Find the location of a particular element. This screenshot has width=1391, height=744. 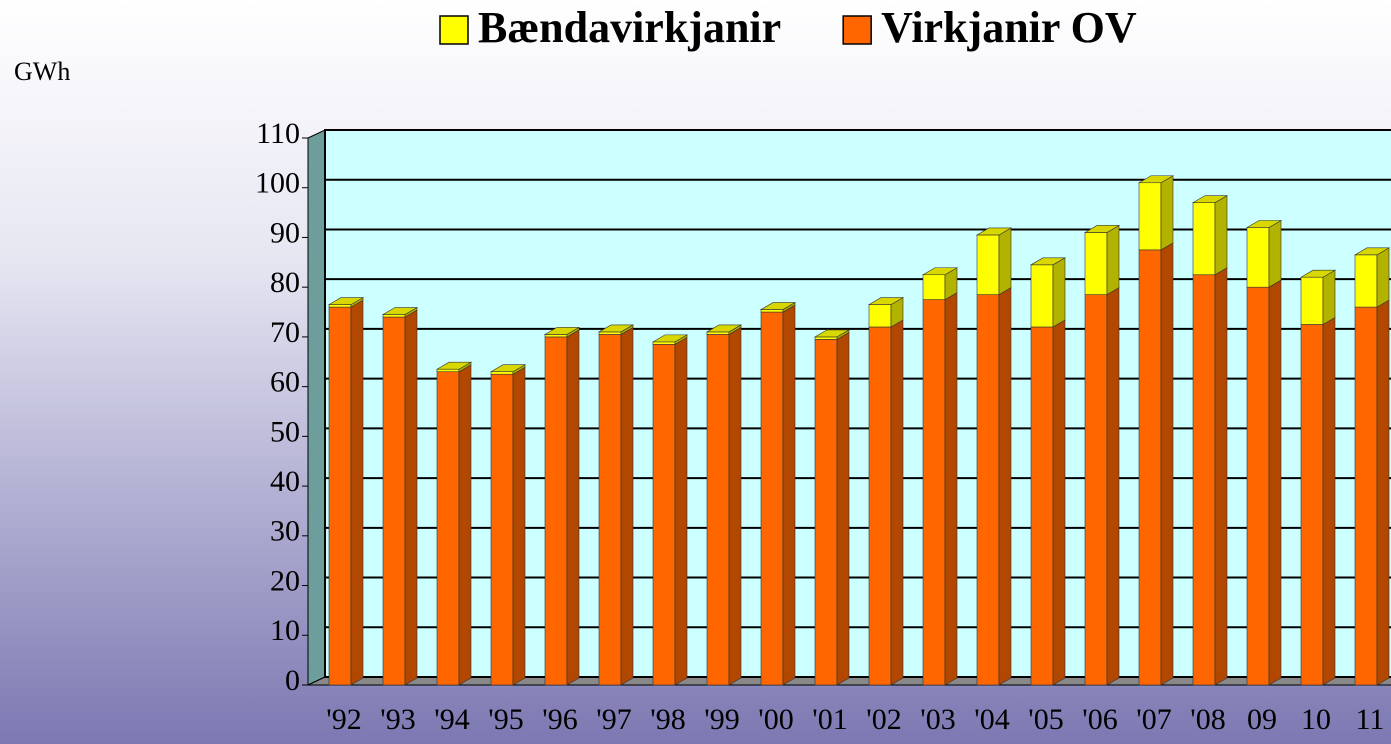

x-tick-label: '97 is located at coordinates (613, 719).